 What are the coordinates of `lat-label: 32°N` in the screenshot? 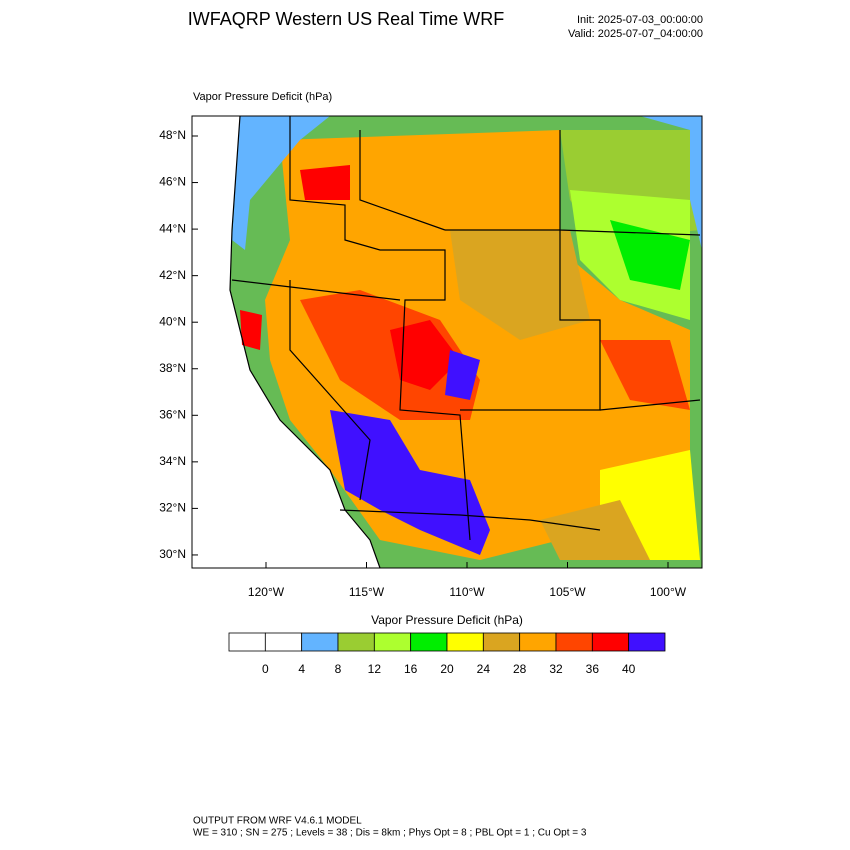 It's located at (172, 508).